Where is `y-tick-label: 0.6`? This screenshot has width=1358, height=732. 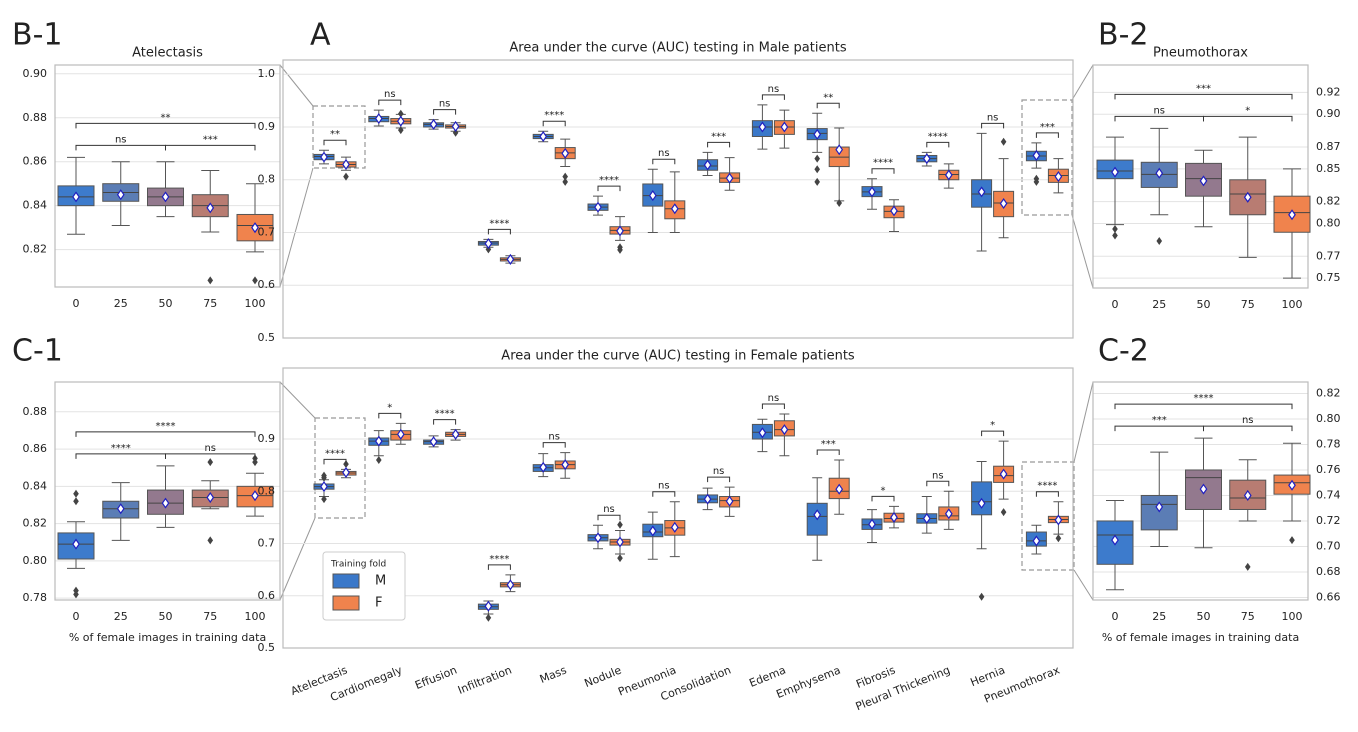 y-tick-label: 0.6 is located at coordinates (267, 595).